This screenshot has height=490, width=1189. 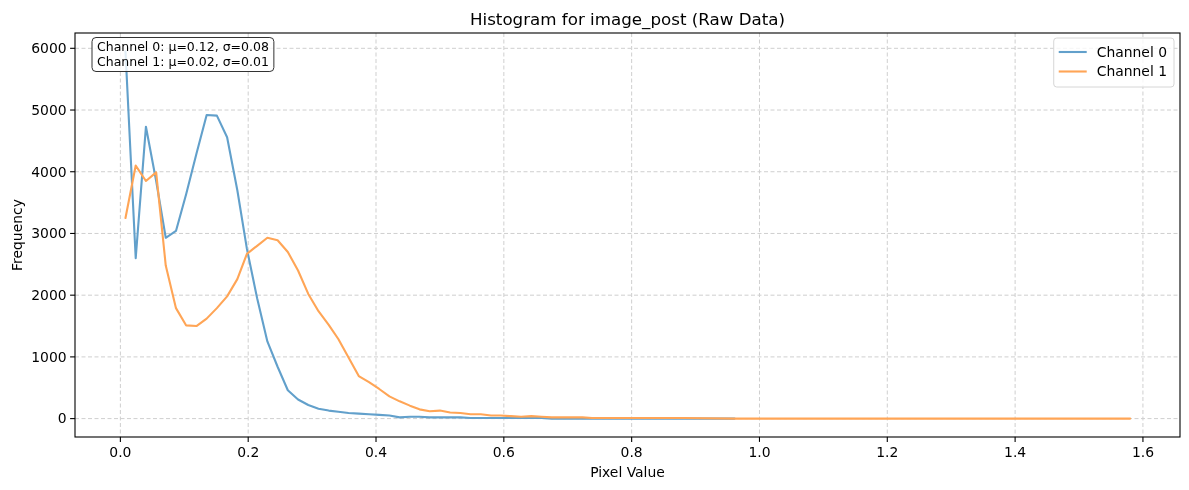 What do you see at coordinates (627, 472) in the screenshot?
I see `x-axis-title: Pixel Value` at bounding box center [627, 472].